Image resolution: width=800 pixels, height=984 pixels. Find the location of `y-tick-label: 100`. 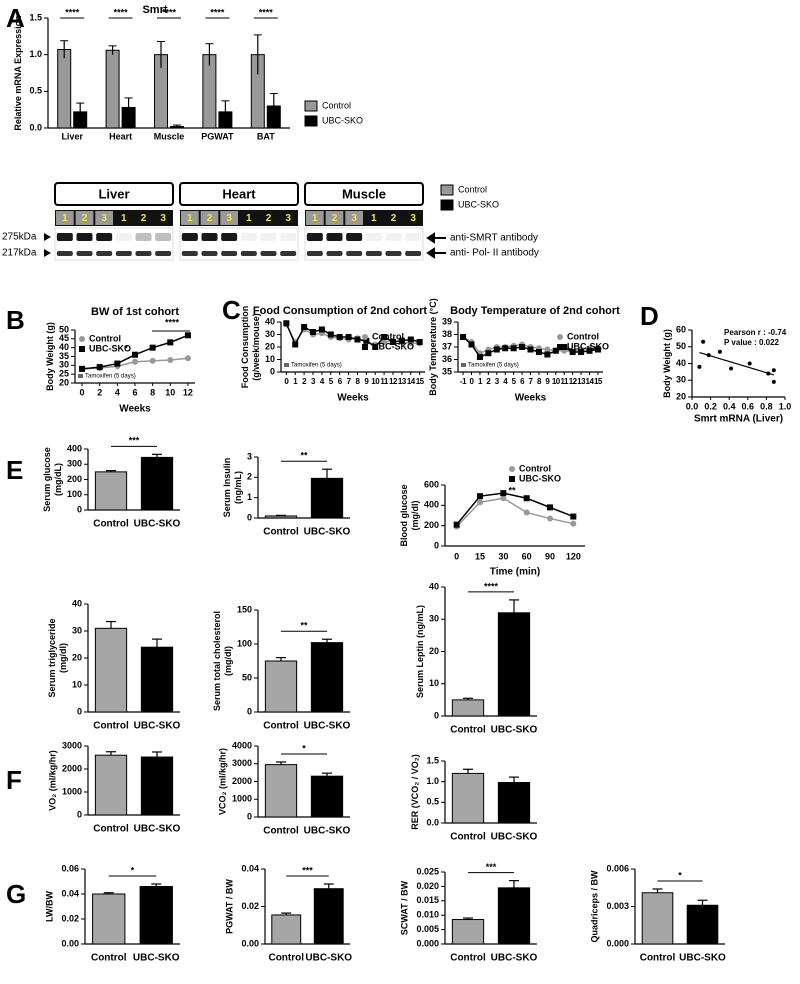

y-tick-label: 100 is located at coordinates (74, 494).